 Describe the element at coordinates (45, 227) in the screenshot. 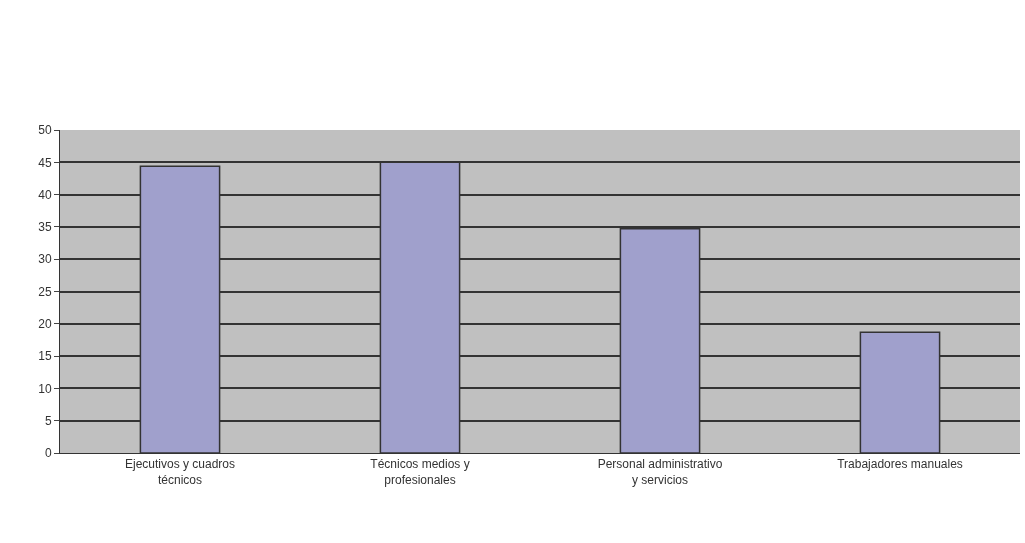

I see `y-tick-label: 35` at that location.